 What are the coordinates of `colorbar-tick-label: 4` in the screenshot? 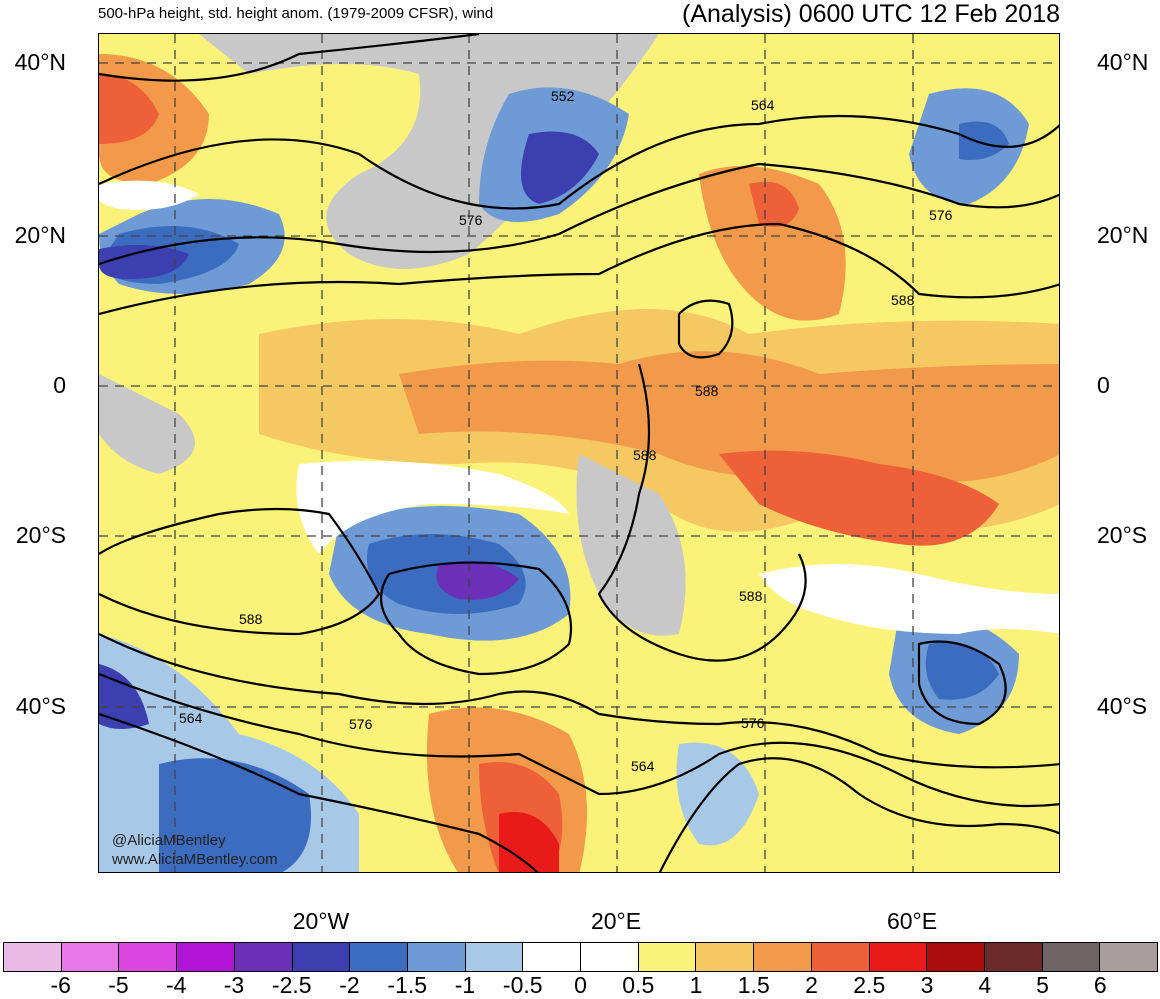 It's located at (985, 985).